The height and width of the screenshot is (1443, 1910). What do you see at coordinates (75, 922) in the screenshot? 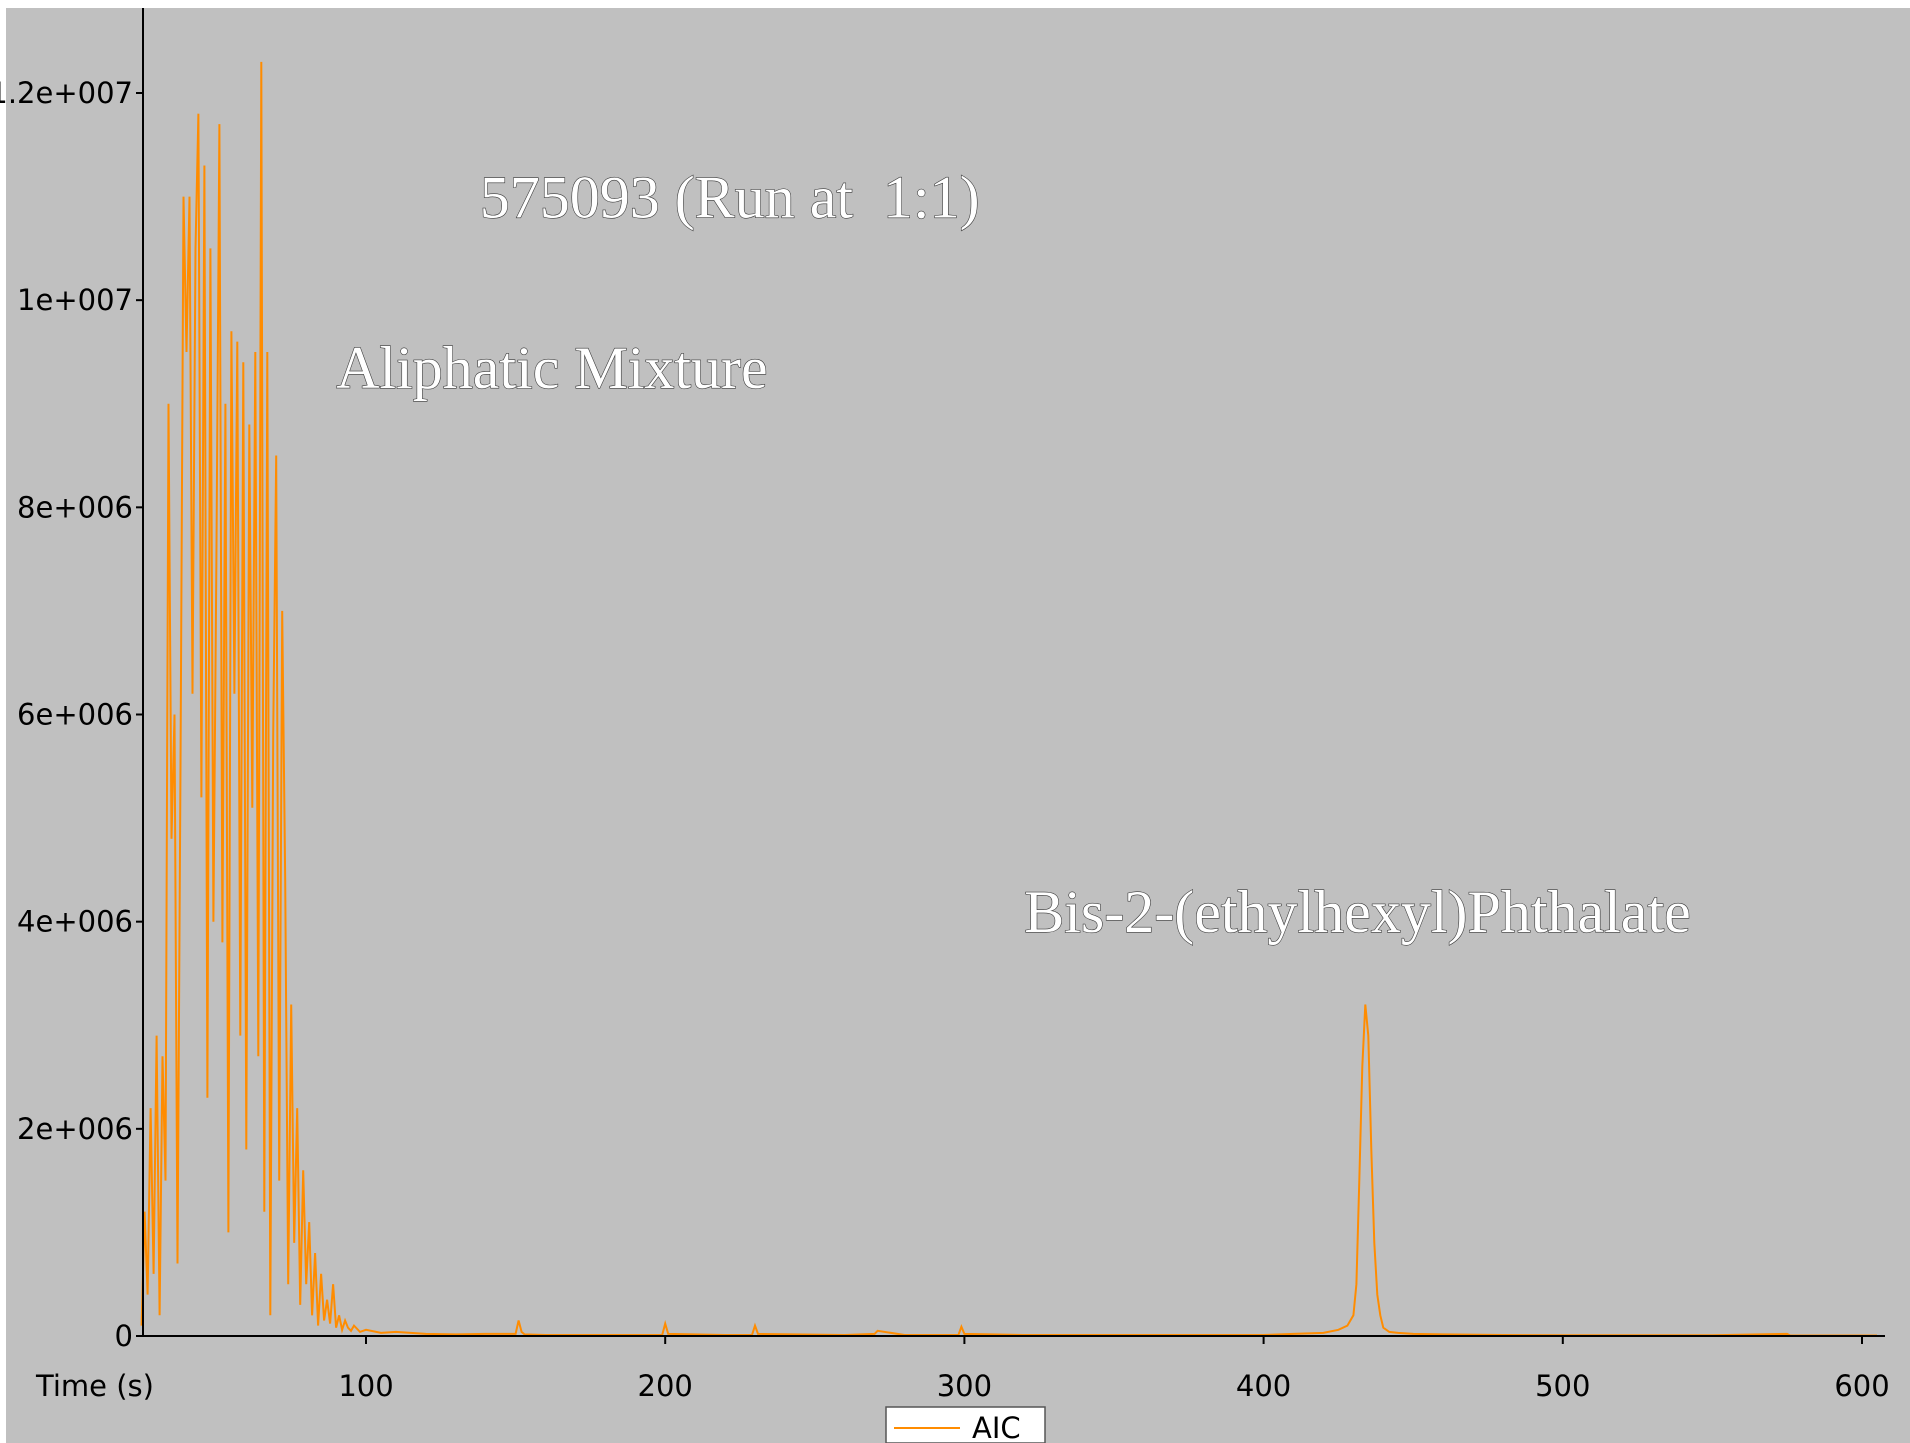
I see `y-tick-label: 4e+006` at bounding box center [75, 922].